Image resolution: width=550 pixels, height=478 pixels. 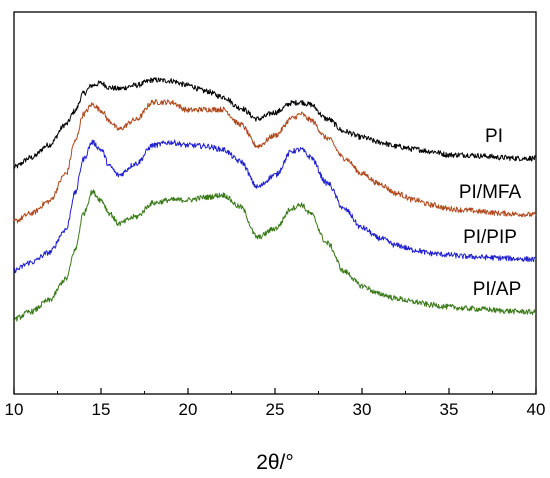 I want to click on series-label-pi-pip: PI/PIP, so click(x=490, y=237).